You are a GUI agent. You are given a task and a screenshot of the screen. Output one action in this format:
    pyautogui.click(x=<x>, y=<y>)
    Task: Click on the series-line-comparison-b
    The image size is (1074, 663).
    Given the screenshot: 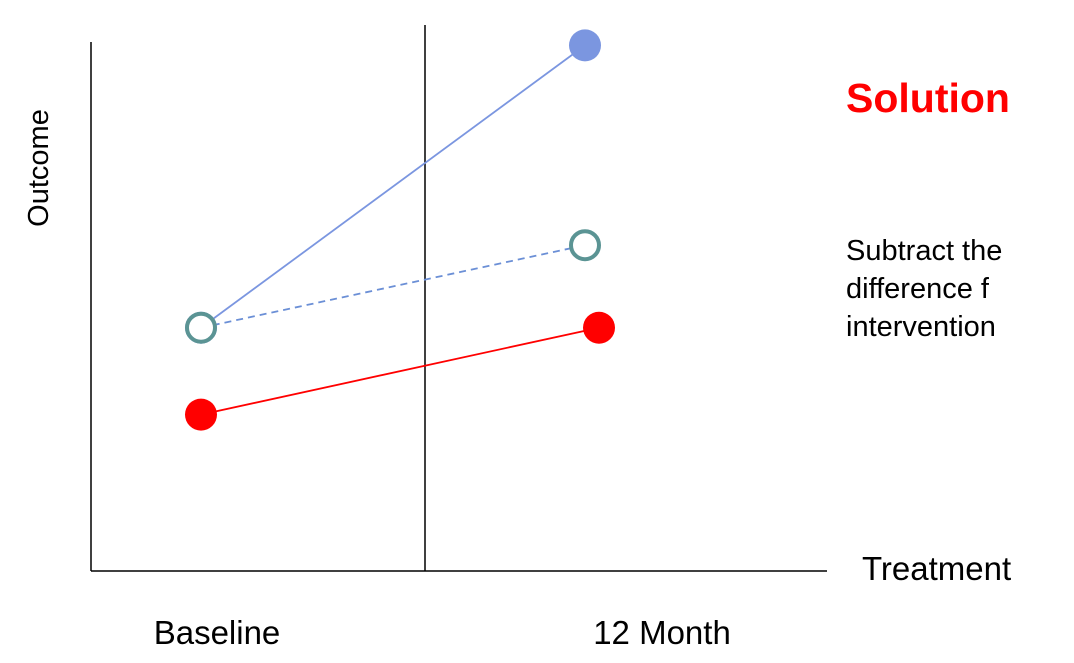 What is the action you would take?
    pyautogui.click(x=393, y=286)
    